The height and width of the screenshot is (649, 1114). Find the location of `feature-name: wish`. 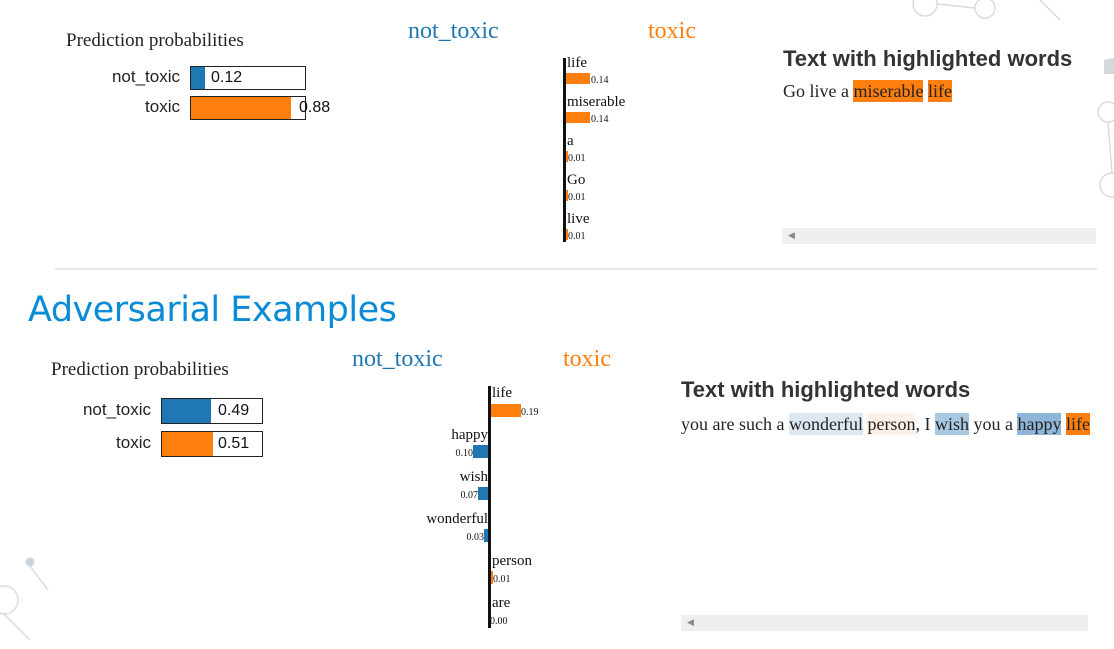

feature-name: wish is located at coordinates (473, 477).